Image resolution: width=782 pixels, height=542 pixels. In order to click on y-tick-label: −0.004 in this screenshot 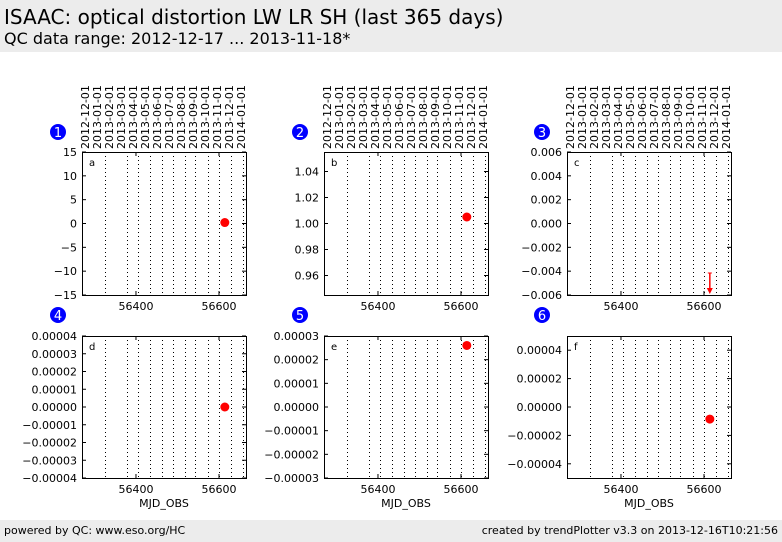, I will do `click(541, 271)`.